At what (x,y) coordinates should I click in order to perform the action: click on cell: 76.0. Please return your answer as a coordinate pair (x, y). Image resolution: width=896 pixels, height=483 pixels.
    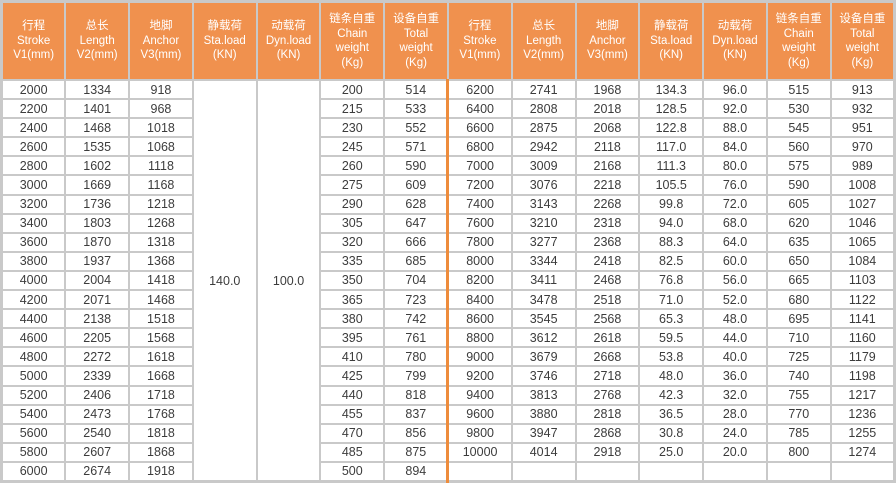
    Looking at the image, I should click on (735, 185).